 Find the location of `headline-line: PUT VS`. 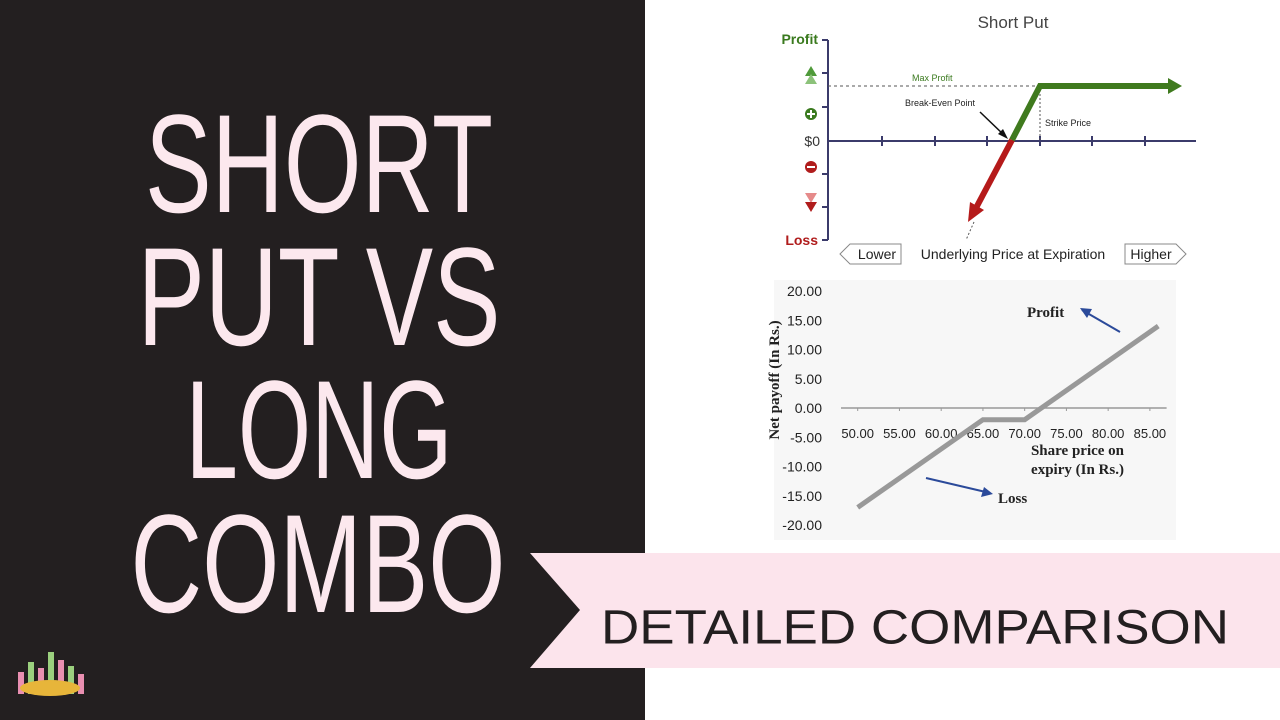

headline-line: PUT VS is located at coordinates (319, 296).